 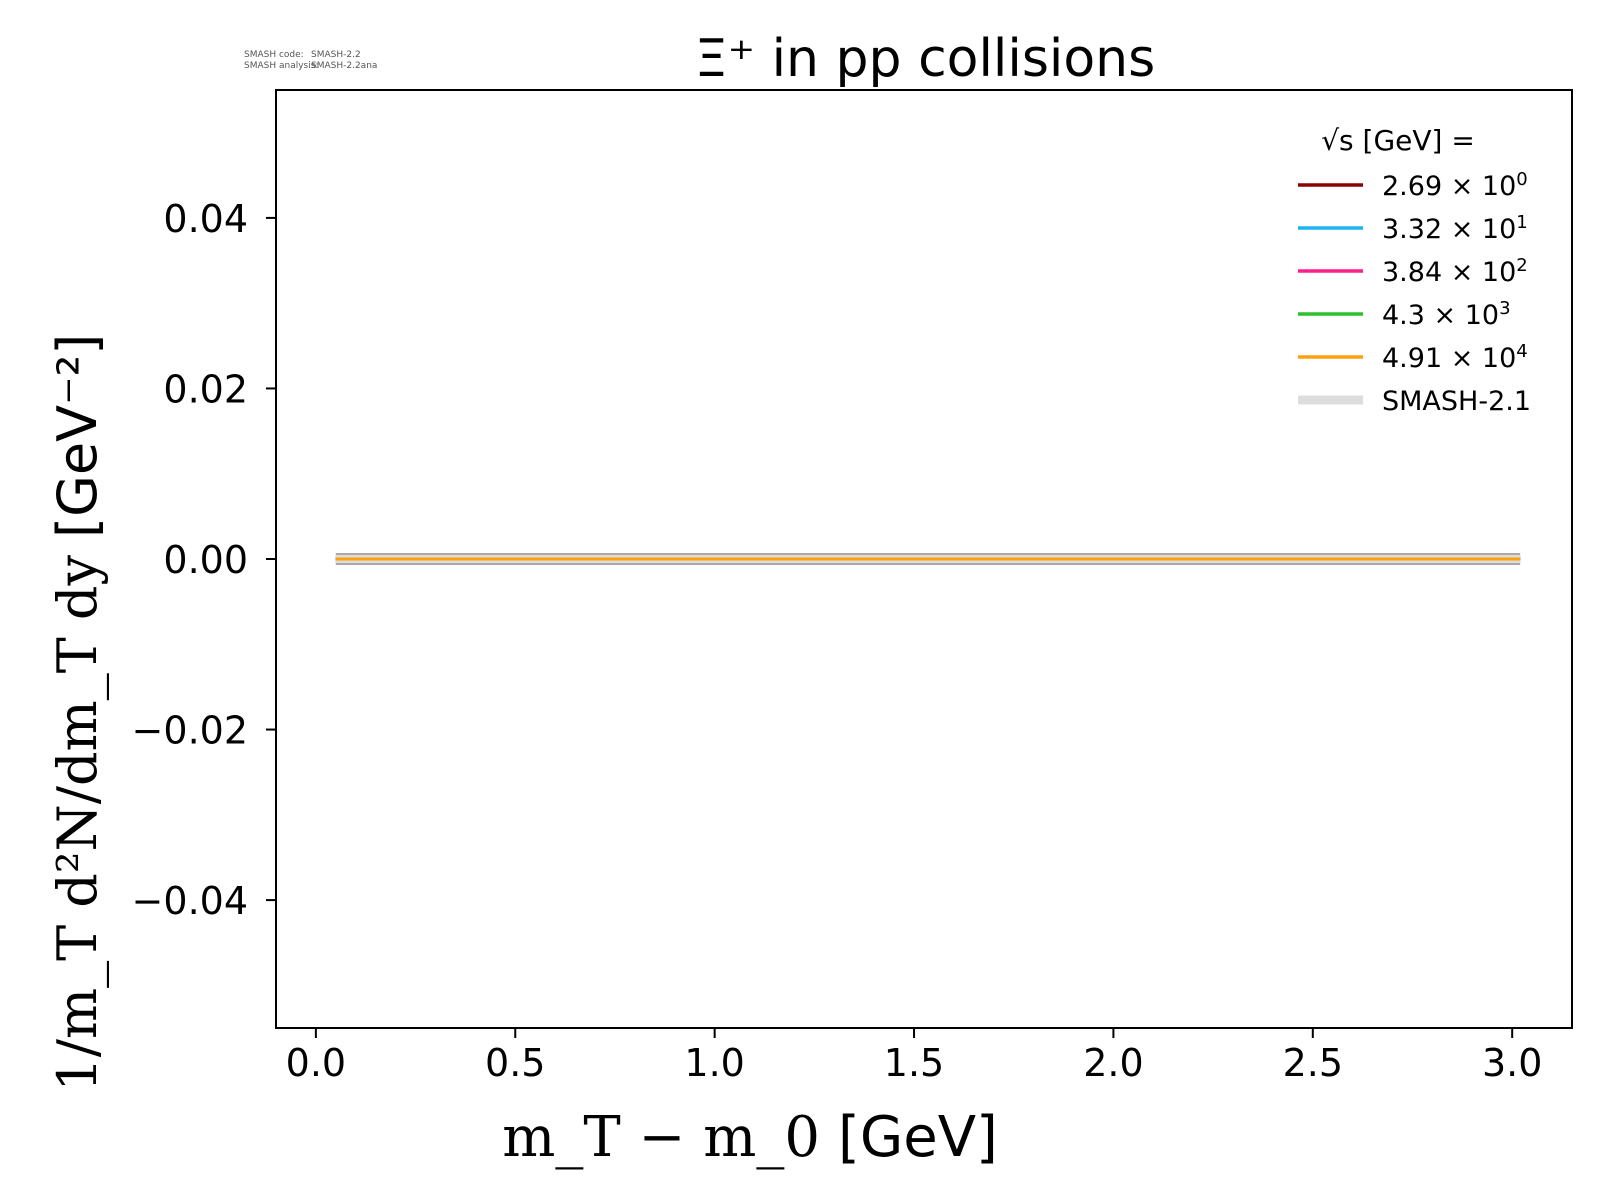 I want to click on legend-label: 3.32 × 101, so click(x=1455, y=229).